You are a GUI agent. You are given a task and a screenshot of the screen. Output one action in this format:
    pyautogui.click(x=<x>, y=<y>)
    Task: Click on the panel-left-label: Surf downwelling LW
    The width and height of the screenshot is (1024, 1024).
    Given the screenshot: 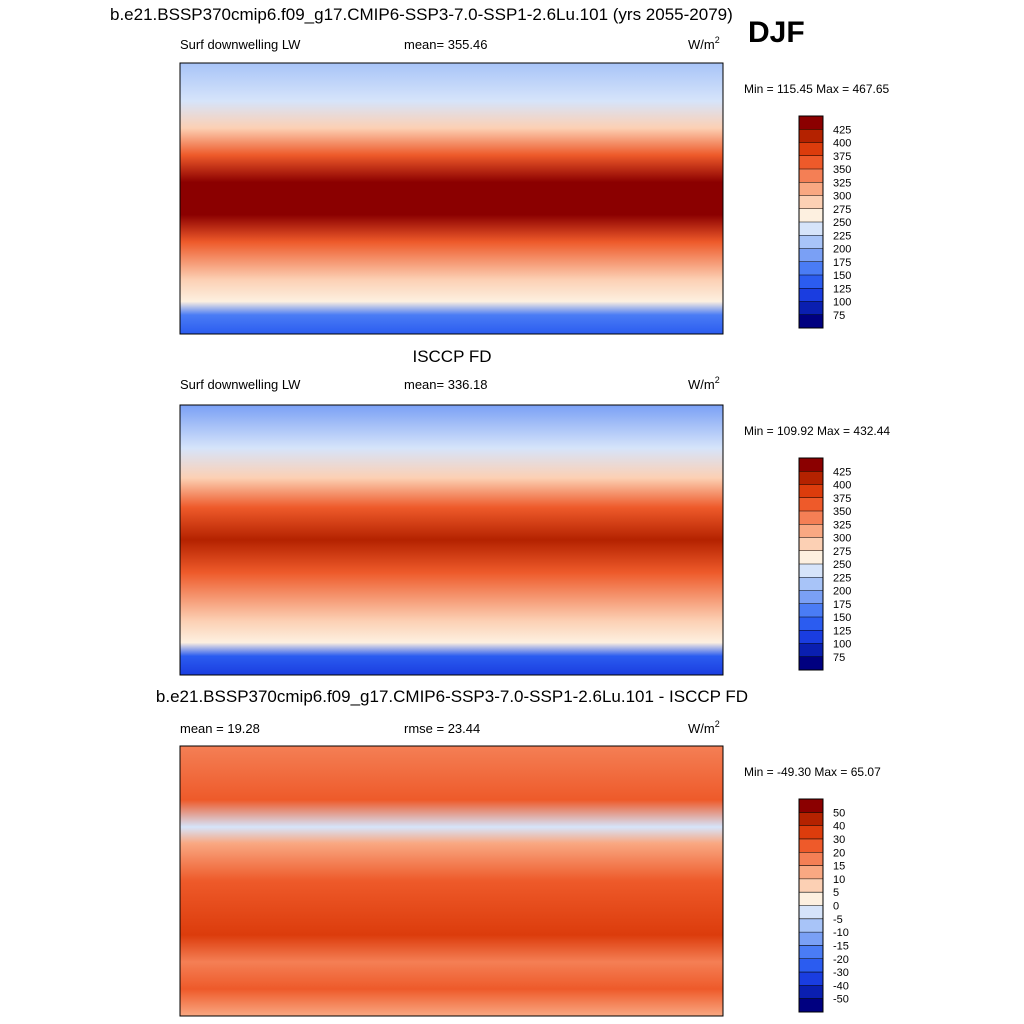 What is the action you would take?
    pyautogui.click(x=240, y=384)
    